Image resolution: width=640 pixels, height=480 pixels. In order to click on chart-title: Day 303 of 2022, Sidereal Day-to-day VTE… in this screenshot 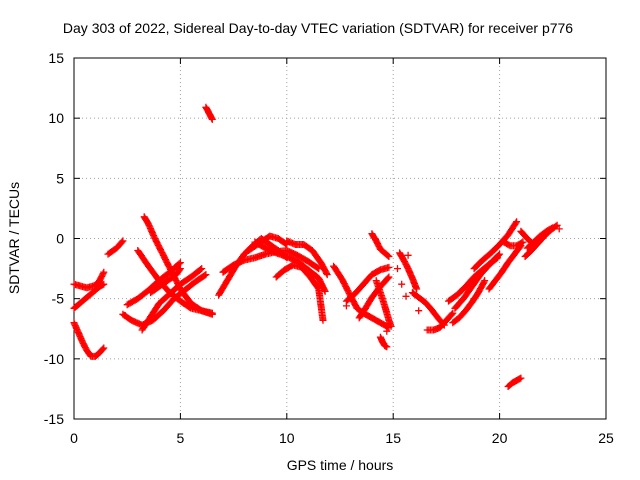, I will do `click(318, 28)`.